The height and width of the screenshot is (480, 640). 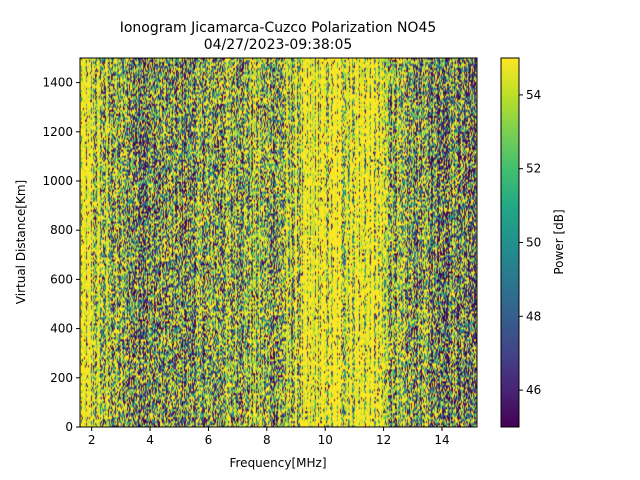 I want to click on x-tick-label: 14, so click(x=441, y=440).